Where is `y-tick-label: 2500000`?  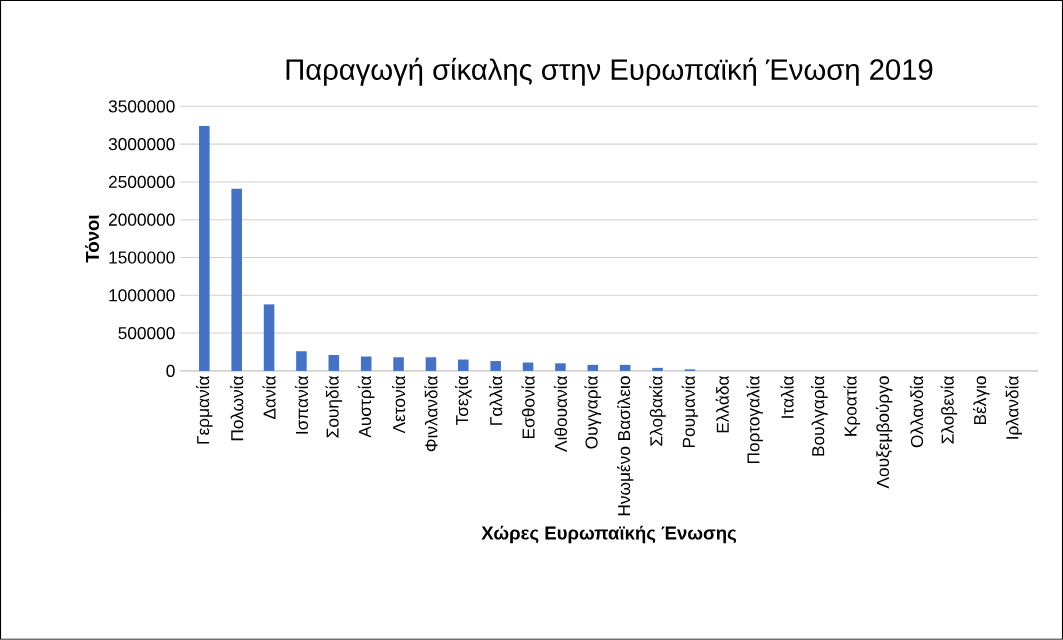 y-tick-label: 2500000 is located at coordinates (142, 182).